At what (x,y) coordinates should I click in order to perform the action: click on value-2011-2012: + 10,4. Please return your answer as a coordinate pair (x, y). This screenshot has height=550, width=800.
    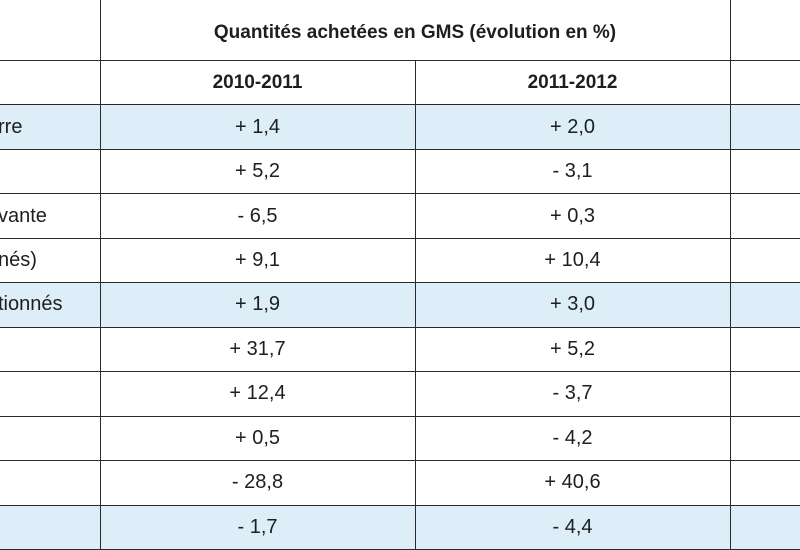
    Looking at the image, I should click on (572, 260).